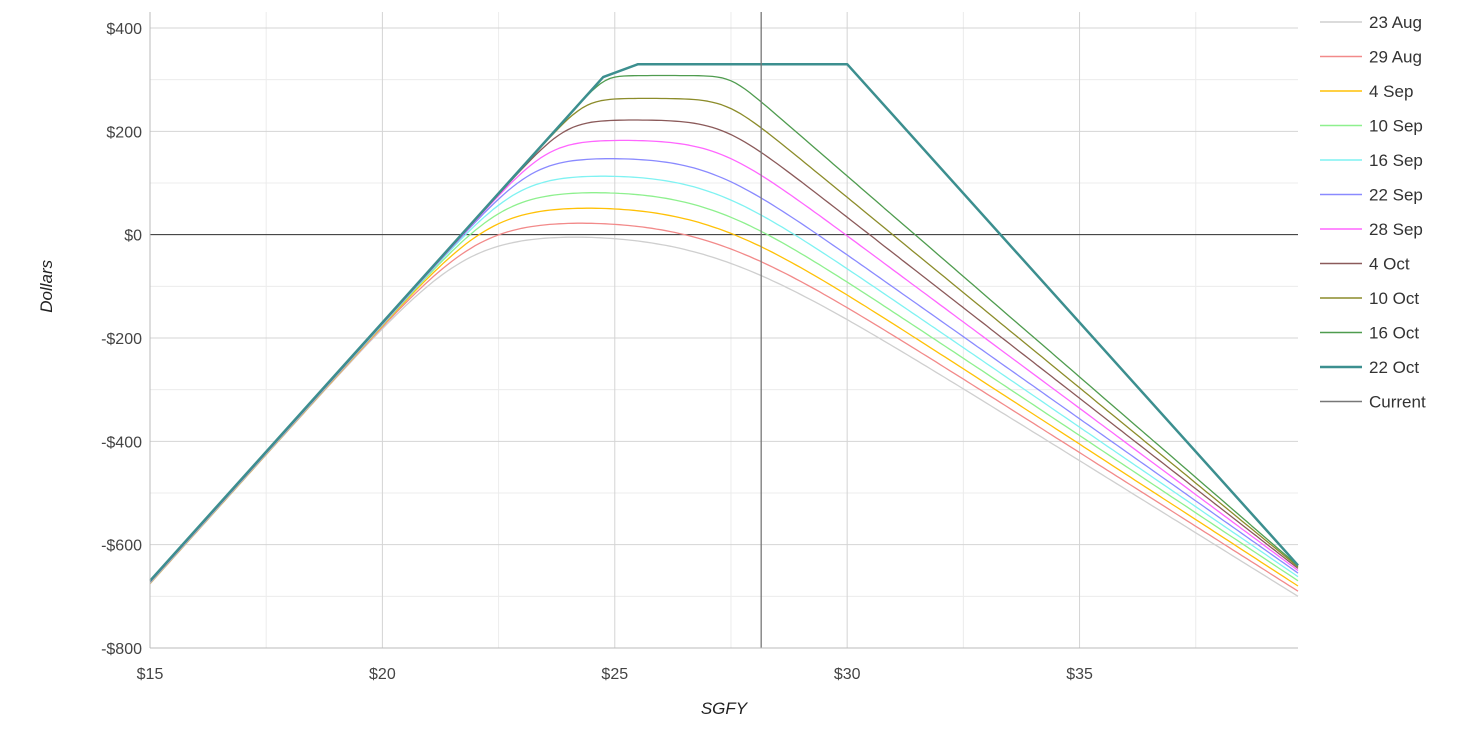 This screenshot has height=729, width=1464. I want to click on legend-label: 4 Oct, so click(1389, 264).